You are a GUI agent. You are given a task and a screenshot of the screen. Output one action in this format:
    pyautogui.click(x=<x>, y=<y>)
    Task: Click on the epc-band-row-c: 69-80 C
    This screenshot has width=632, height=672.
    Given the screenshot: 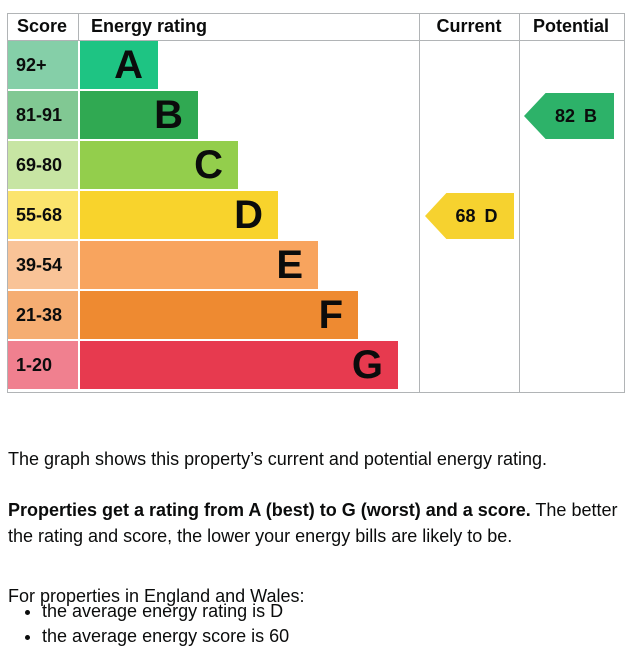 What is the action you would take?
    pyautogui.click(x=213, y=166)
    